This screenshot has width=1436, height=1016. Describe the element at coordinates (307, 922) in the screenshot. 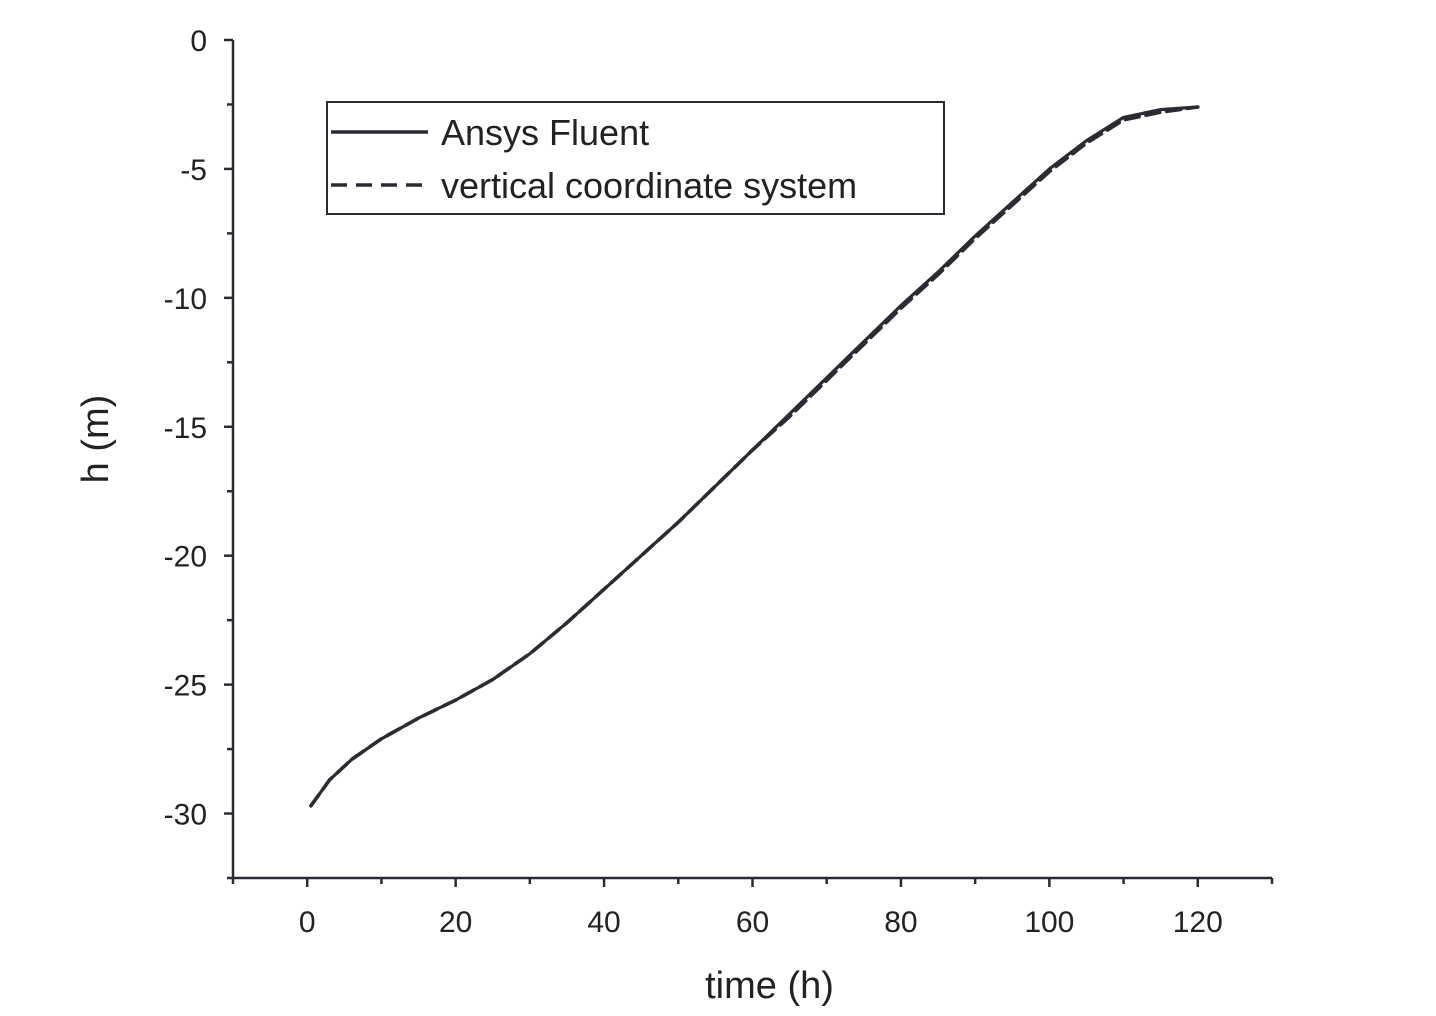

I see `x-tick-label: 0` at that location.